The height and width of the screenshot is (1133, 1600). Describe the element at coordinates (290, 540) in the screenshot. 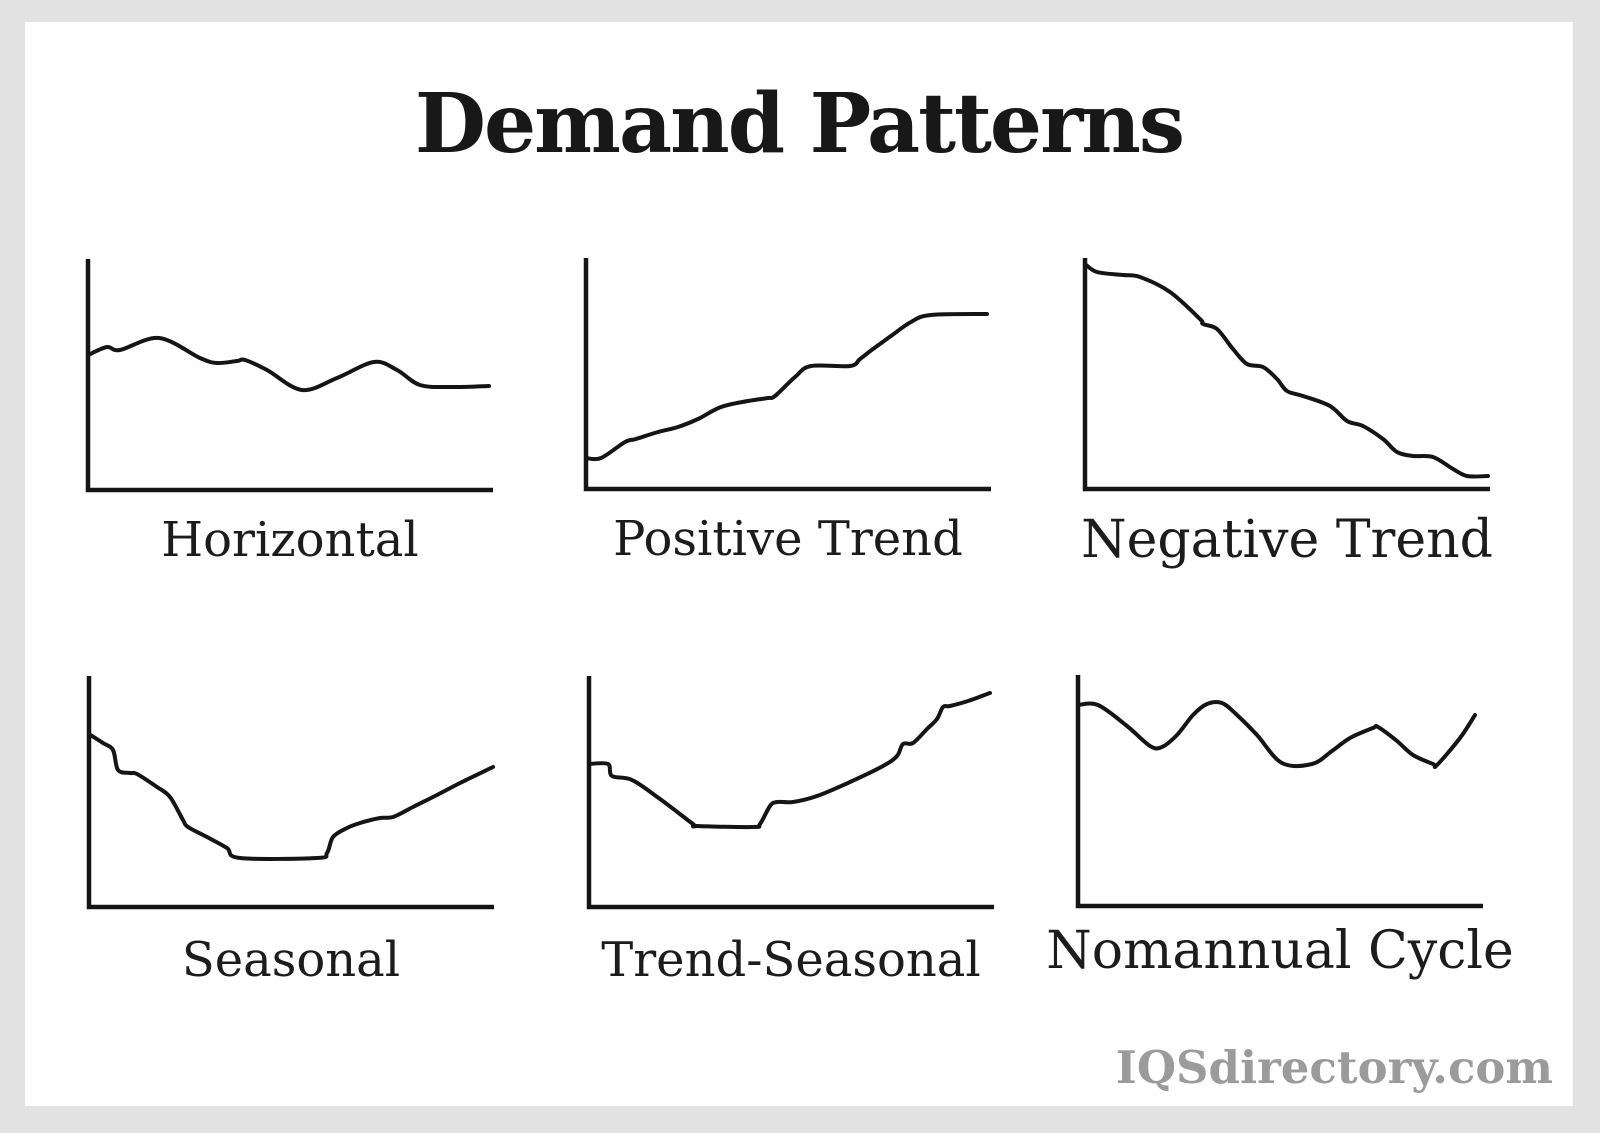

I see `chart-label: Horizontal` at that location.